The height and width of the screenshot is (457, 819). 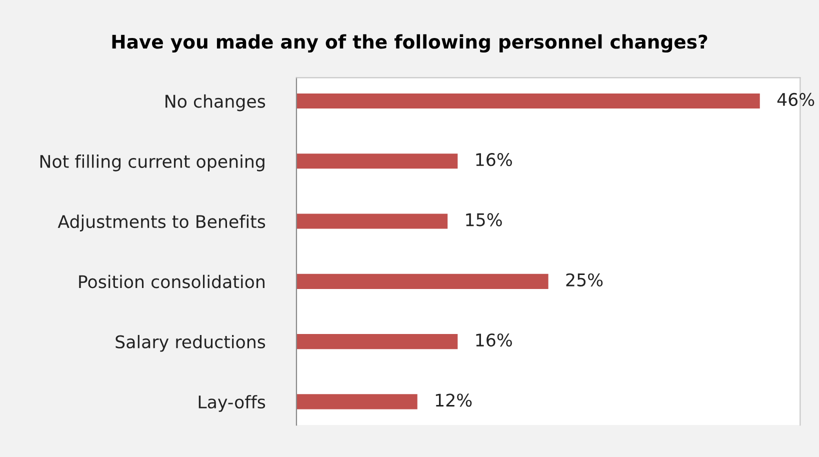 I want to click on y-tick-label: Adjustments to Benefits, so click(x=162, y=223).